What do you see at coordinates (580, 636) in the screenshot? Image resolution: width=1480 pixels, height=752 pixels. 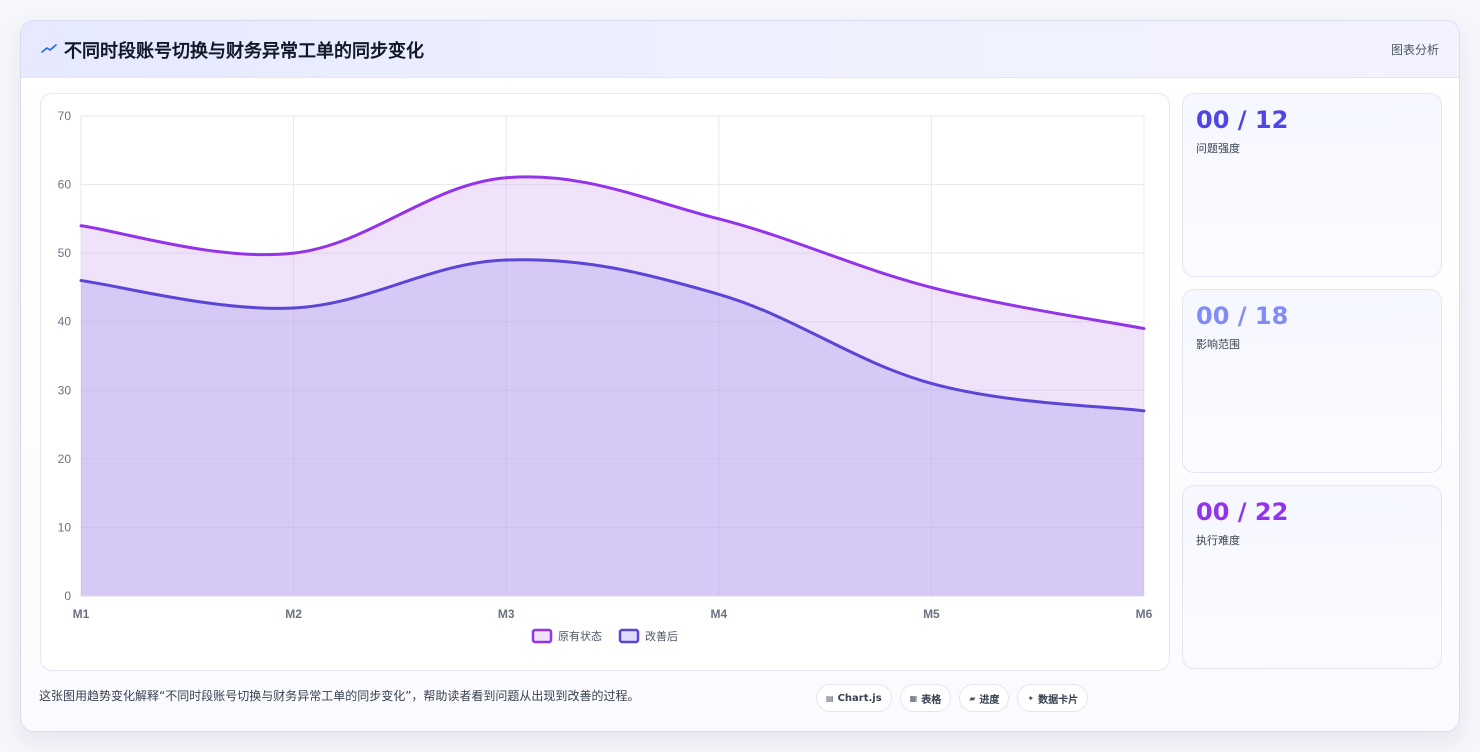 I see `legend-label-0: 原有状态` at bounding box center [580, 636].